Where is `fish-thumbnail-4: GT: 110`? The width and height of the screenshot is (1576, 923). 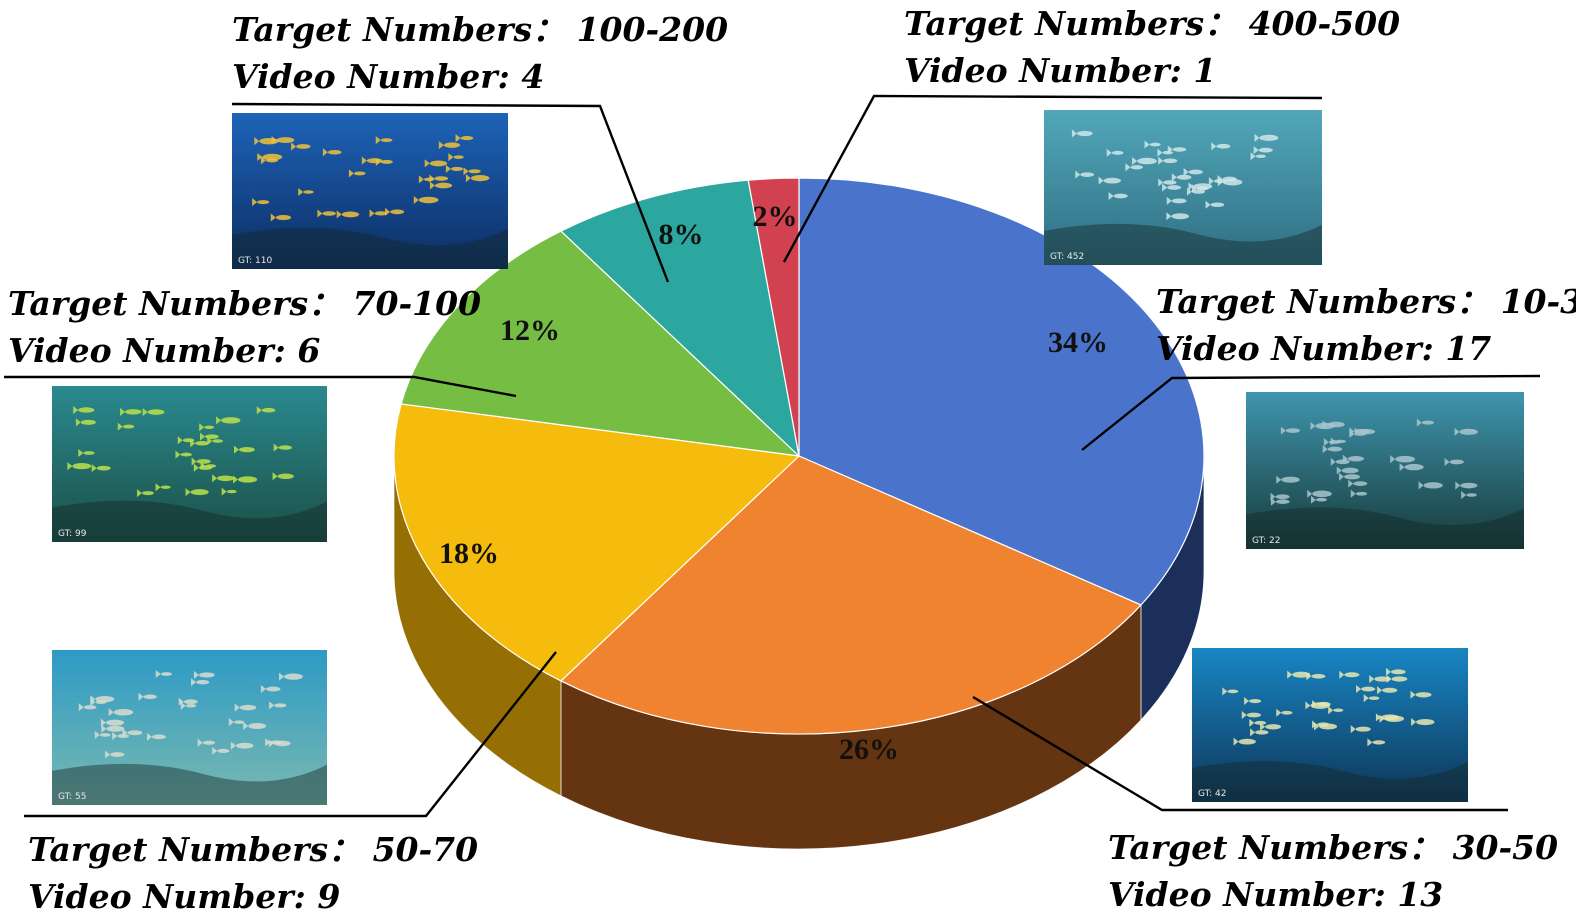
fish-thumbnail-4: GT: 110 is located at coordinates (370, 191).